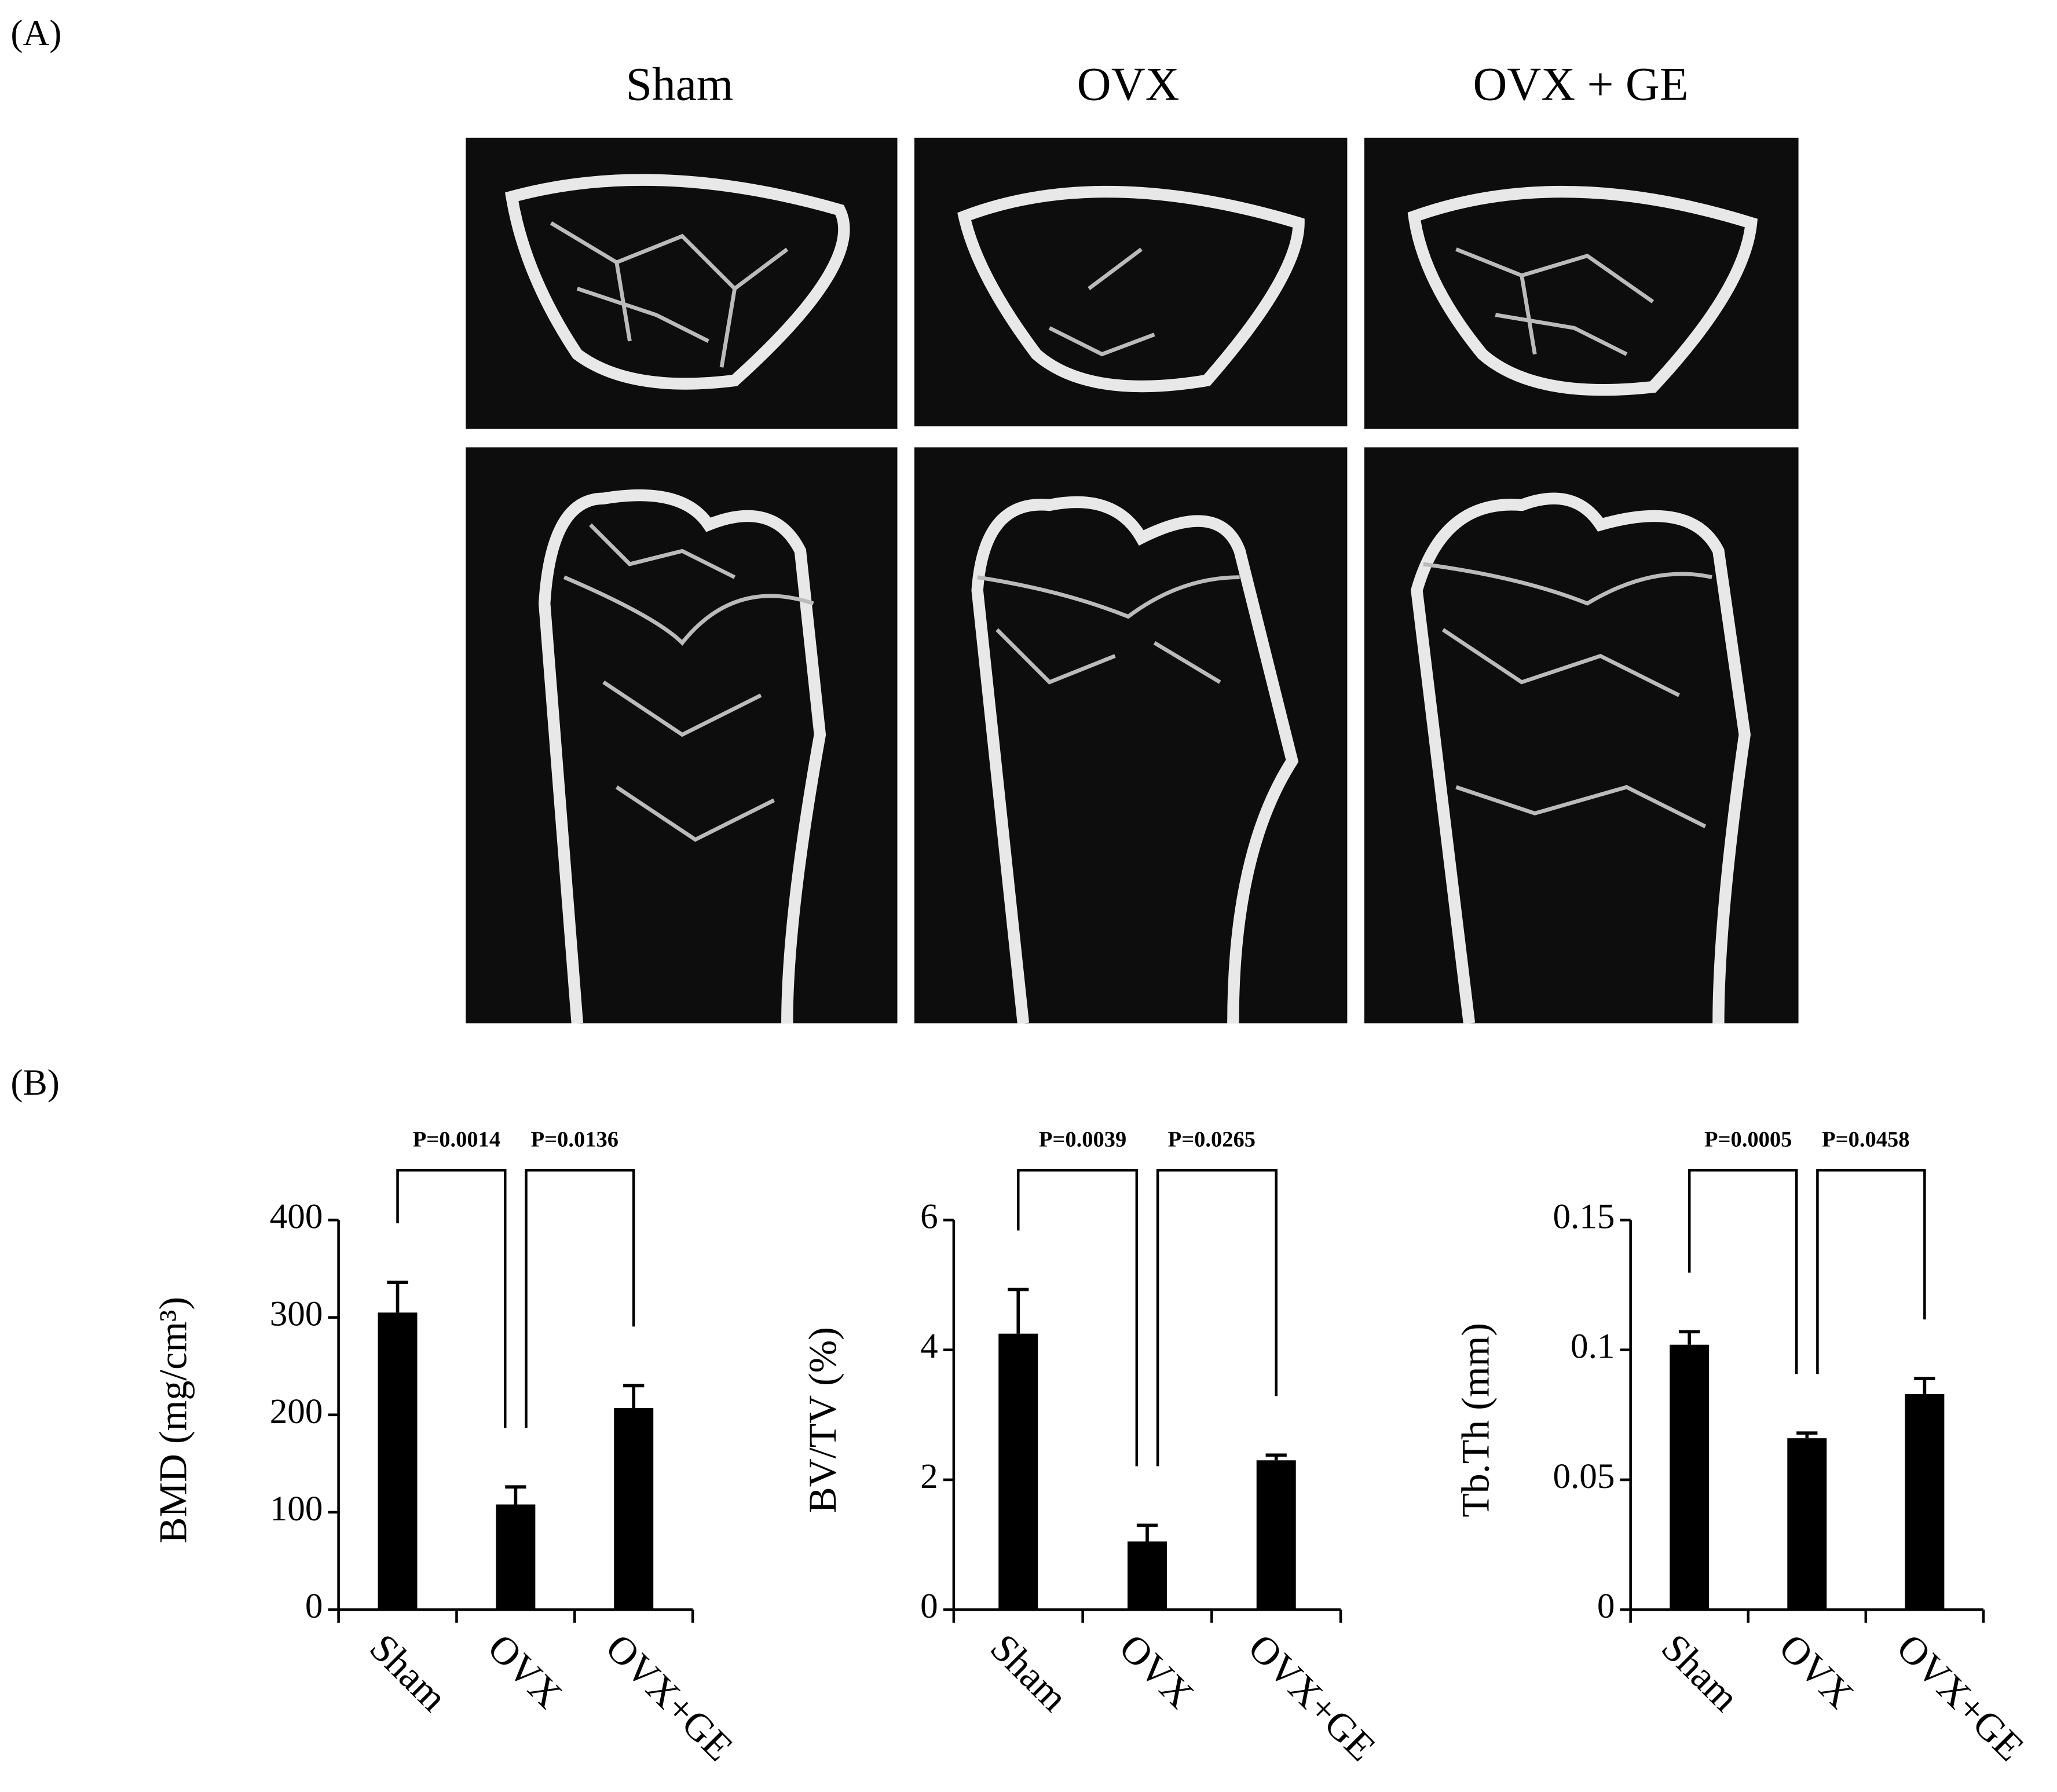 The width and height of the screenshot is (2057, 1792). What do you see at coordinates (1584, 1477) in the screenshot?
I see `y-tick-label: 0.05` at bounding box center [1584, 1477].